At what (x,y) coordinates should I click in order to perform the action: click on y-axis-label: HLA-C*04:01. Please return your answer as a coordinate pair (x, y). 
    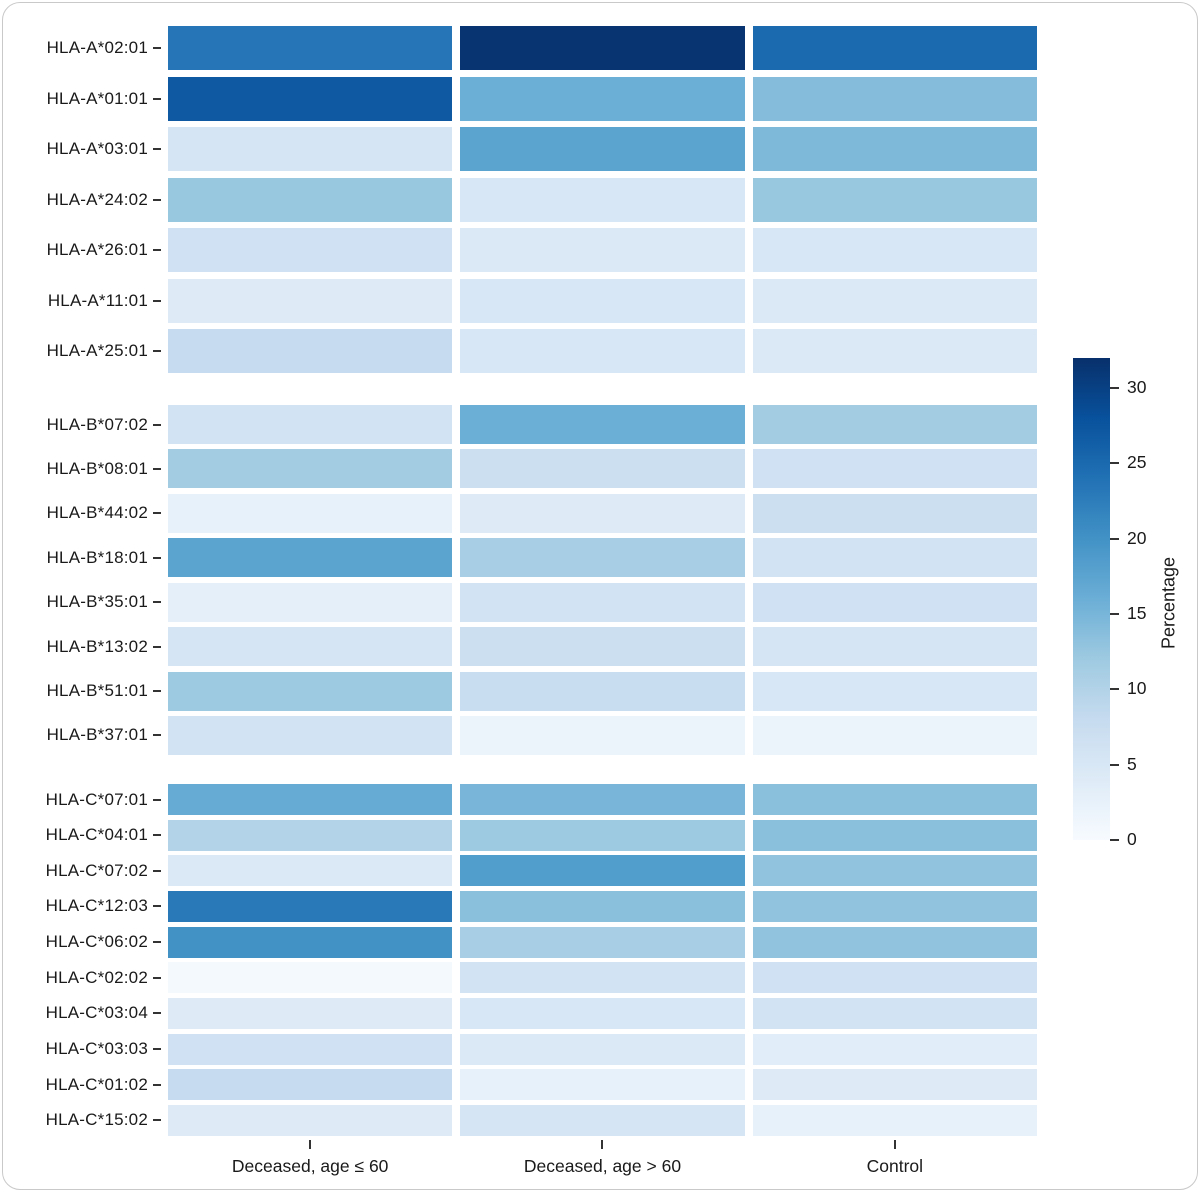
    Looking at the image, I should click on (85, 835).